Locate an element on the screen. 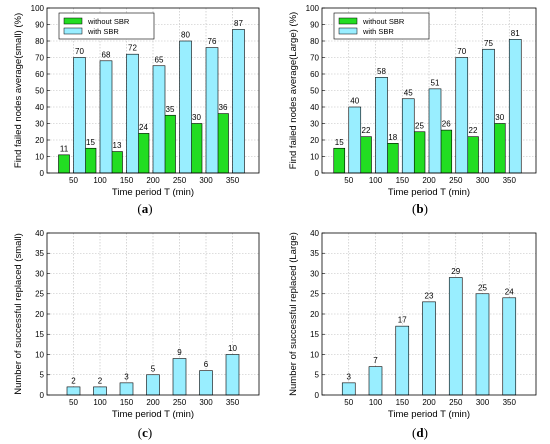 The height and width of the screenshot is (444, 550). data-label: 22 is located at coordinates (473, 130).